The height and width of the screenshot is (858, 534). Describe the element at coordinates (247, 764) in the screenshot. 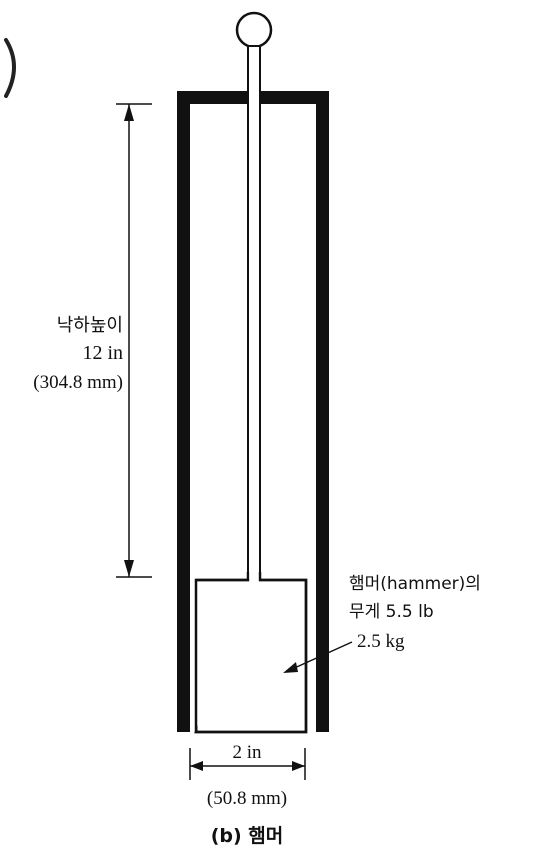

I see `width-dimension` at that location.